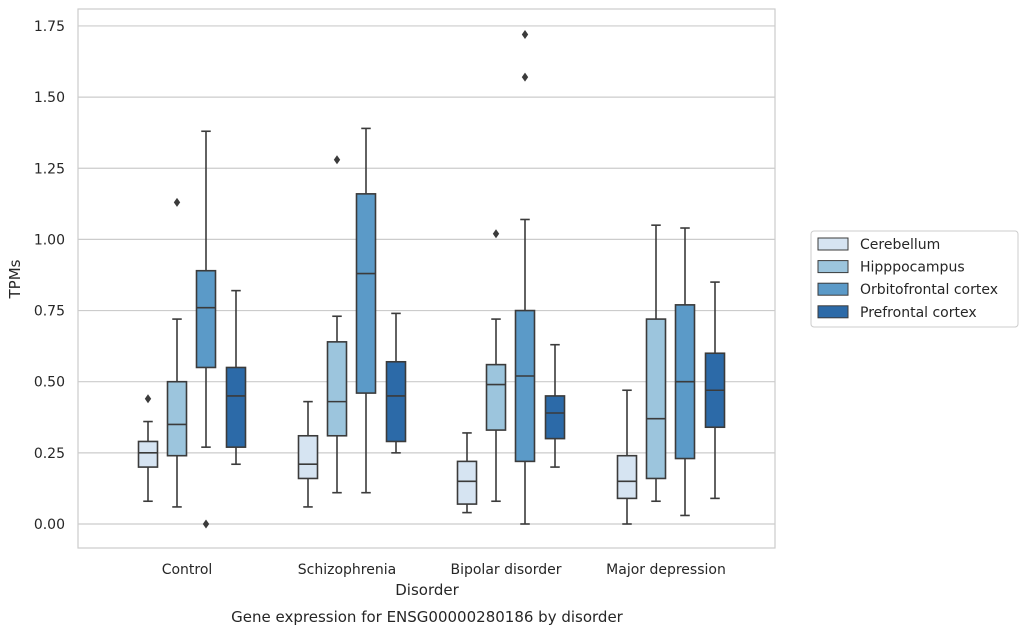 The height and width of the screenshot is (634, 1028). I want to click on legend-label: Orbitofrontal cortex, so click(929, 290).